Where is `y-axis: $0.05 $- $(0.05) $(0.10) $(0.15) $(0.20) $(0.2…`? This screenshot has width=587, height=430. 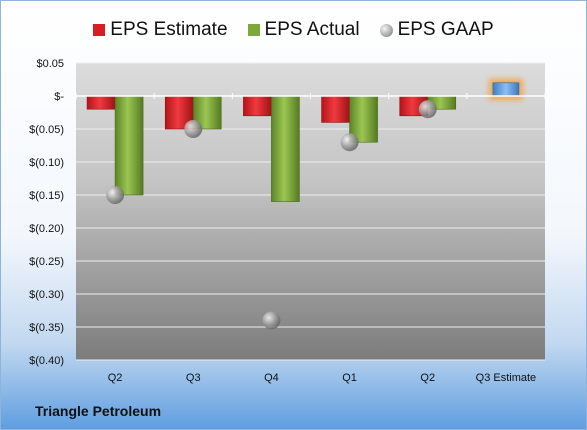 y-axis: $0.05 $- $(0.05) $(0.10) $(0.15) $(0.20) $(0.2… is located at coordinates (46, 212).